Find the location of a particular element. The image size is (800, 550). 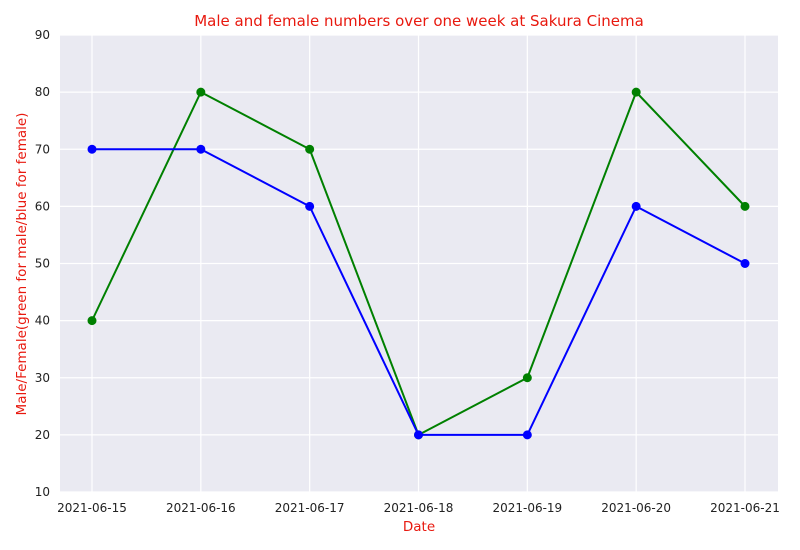

y-tick-label: 70 is located at coordinates (42, 149).